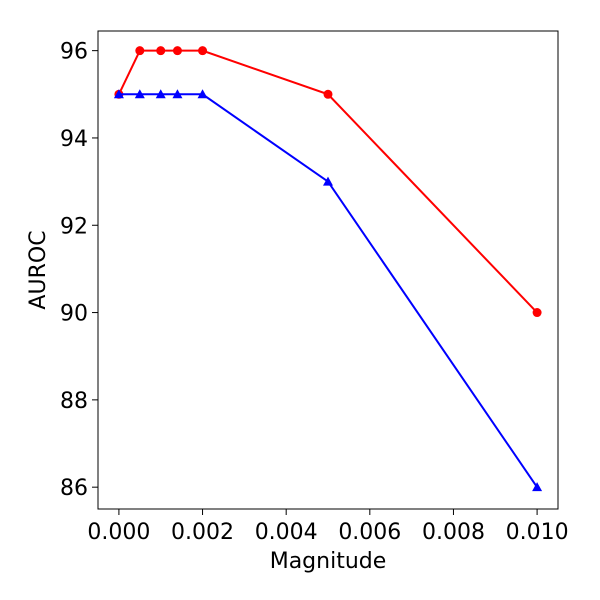 The image size is (600, 600). What do you see at coordinates (74, 488) in the screenshot?
I see `y-tick-label: 86` at bounding box center [74, 488].